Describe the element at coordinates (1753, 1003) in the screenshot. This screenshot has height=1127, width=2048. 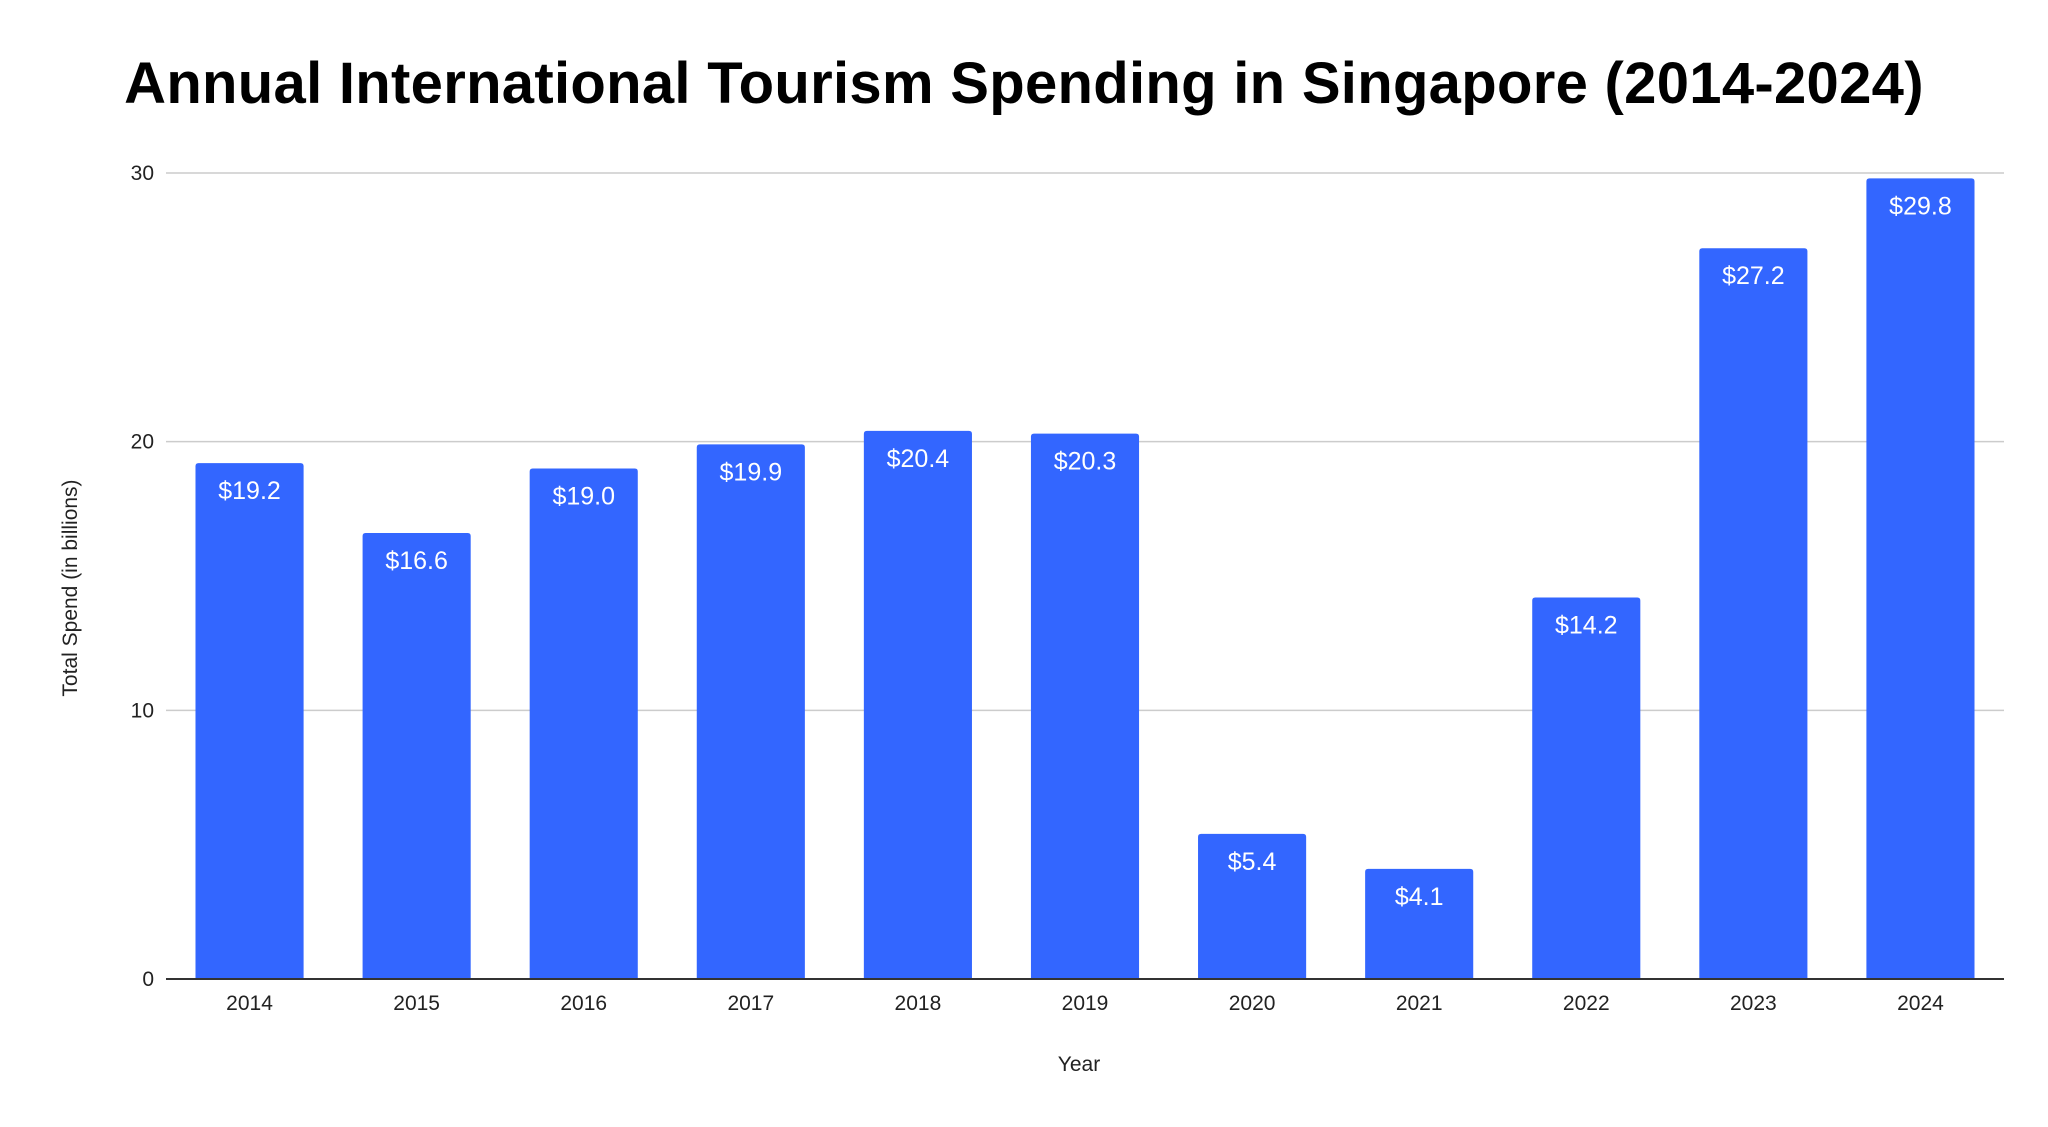
I see `x-tick-label: 2023` at that location.